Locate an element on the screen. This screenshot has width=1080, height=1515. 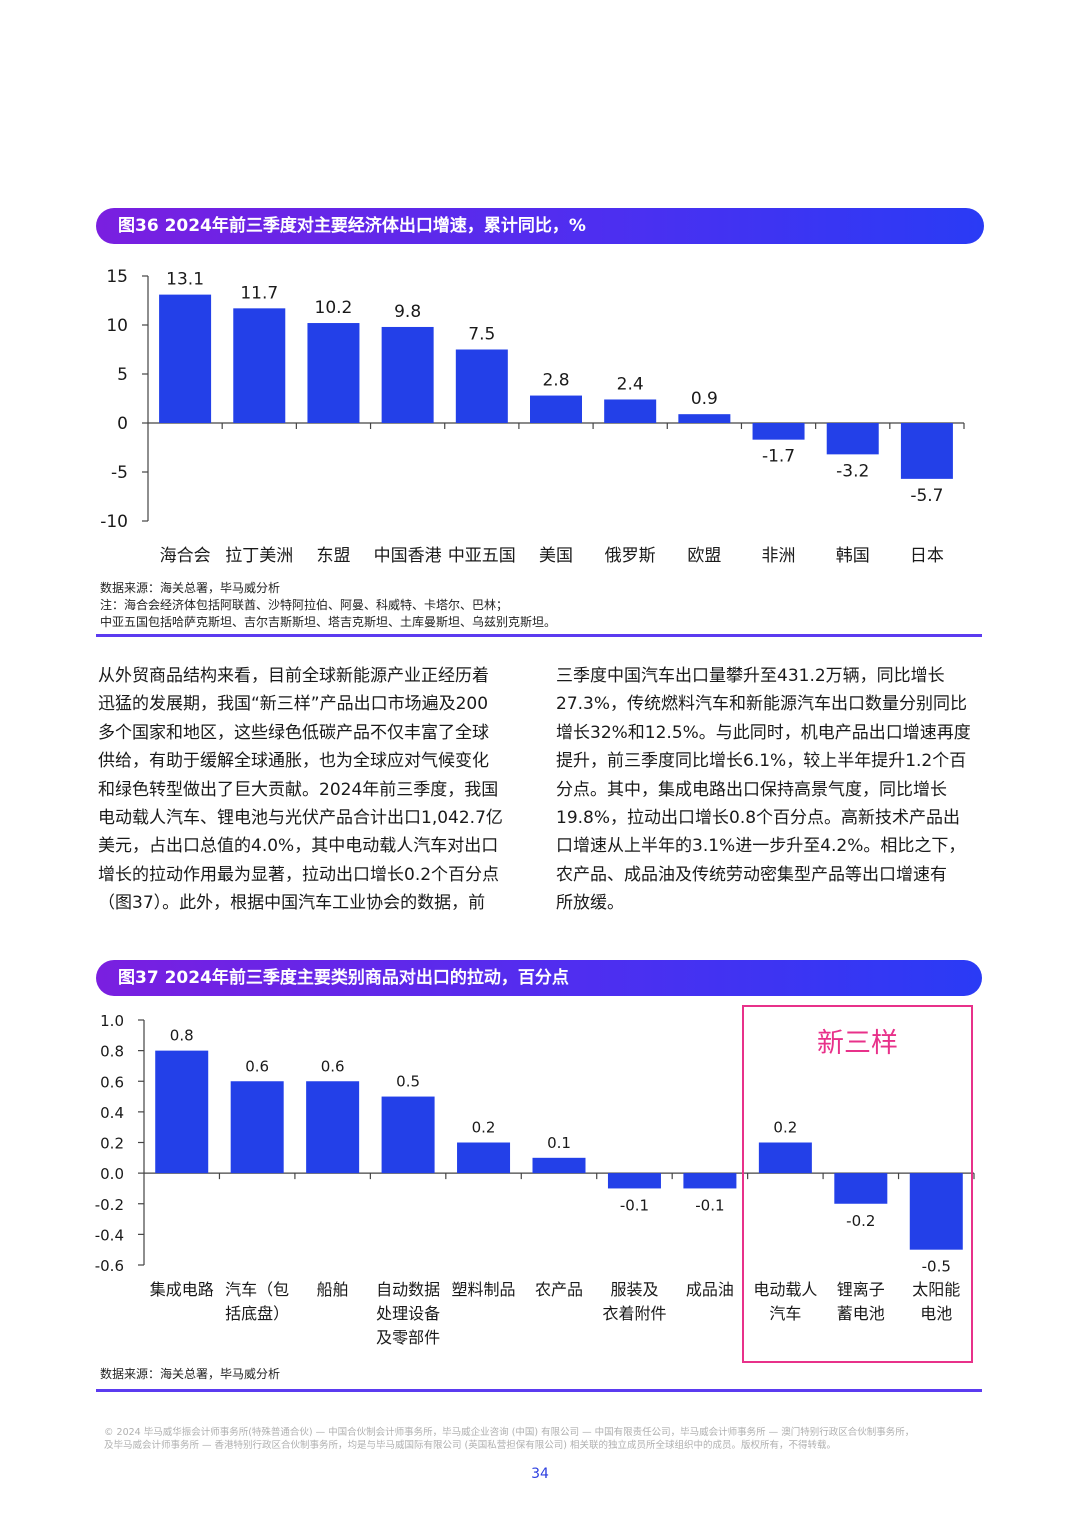
body-line: 所放缓。 is located at coordinates (590, 903).